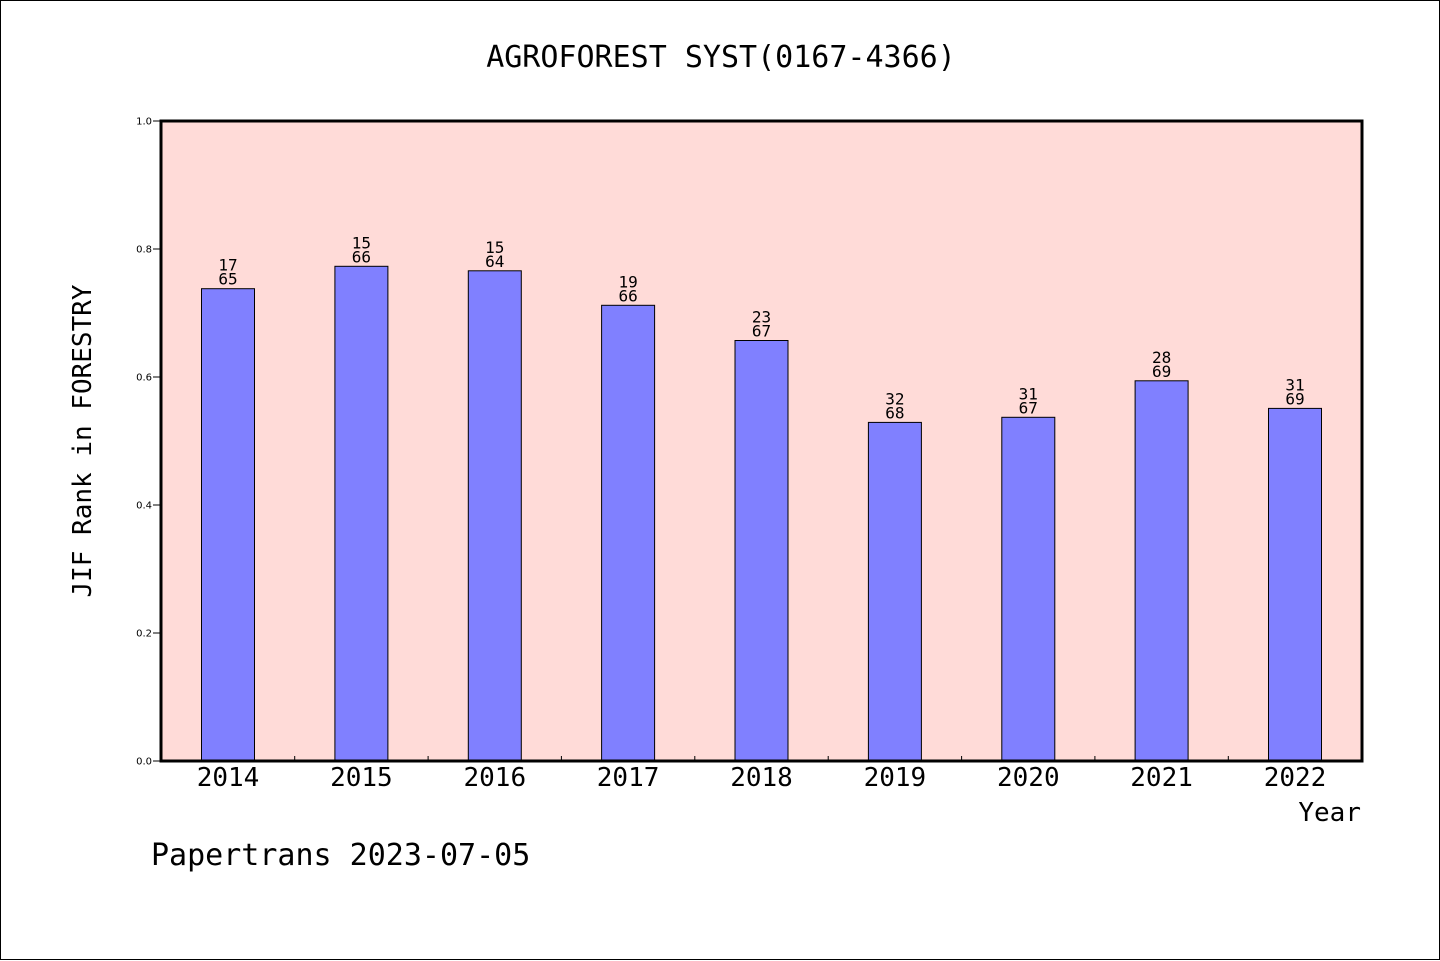 The image size is (1440, 961). Describe the element at coordinates (1028, 589) in the screenshot. I see `bar-2020` at that location.